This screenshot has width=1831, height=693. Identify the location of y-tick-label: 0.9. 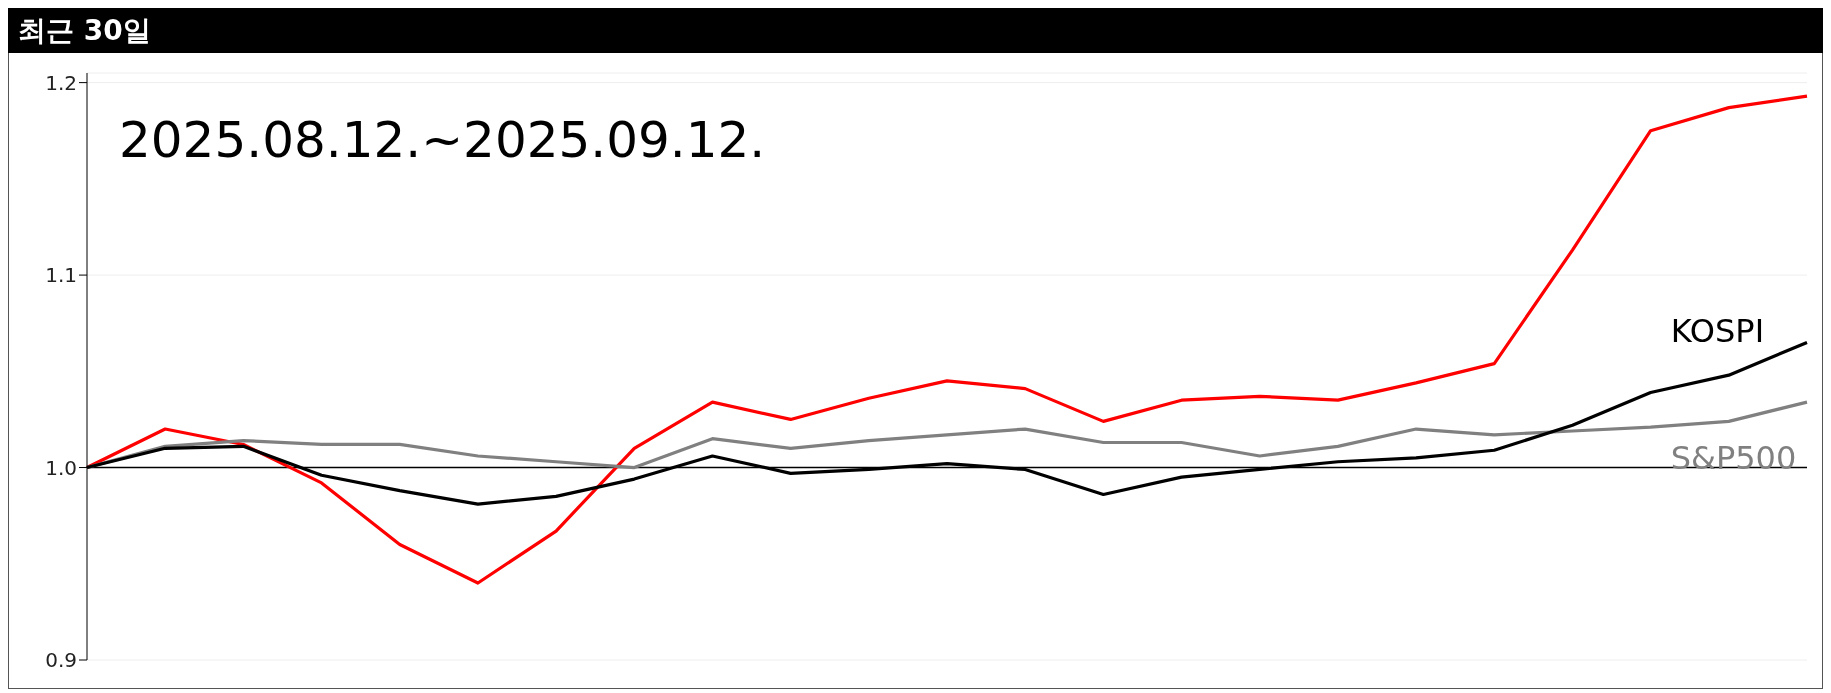
(61, 660).